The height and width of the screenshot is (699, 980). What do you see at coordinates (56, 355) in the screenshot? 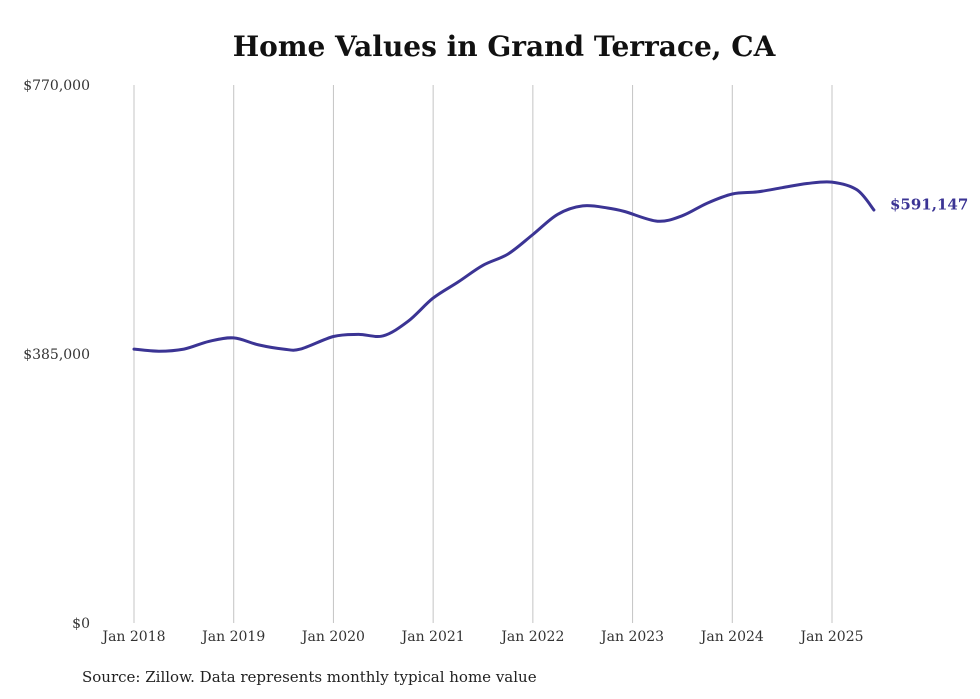
I see `y-tick-label: $385,000` at bounding box center [56, 355].